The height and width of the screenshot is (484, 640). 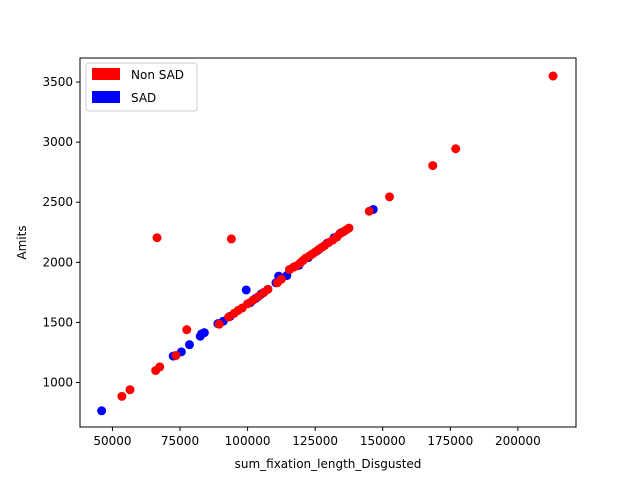 I want to click on y-tick-label: 1000, so click(x=57, y=383).